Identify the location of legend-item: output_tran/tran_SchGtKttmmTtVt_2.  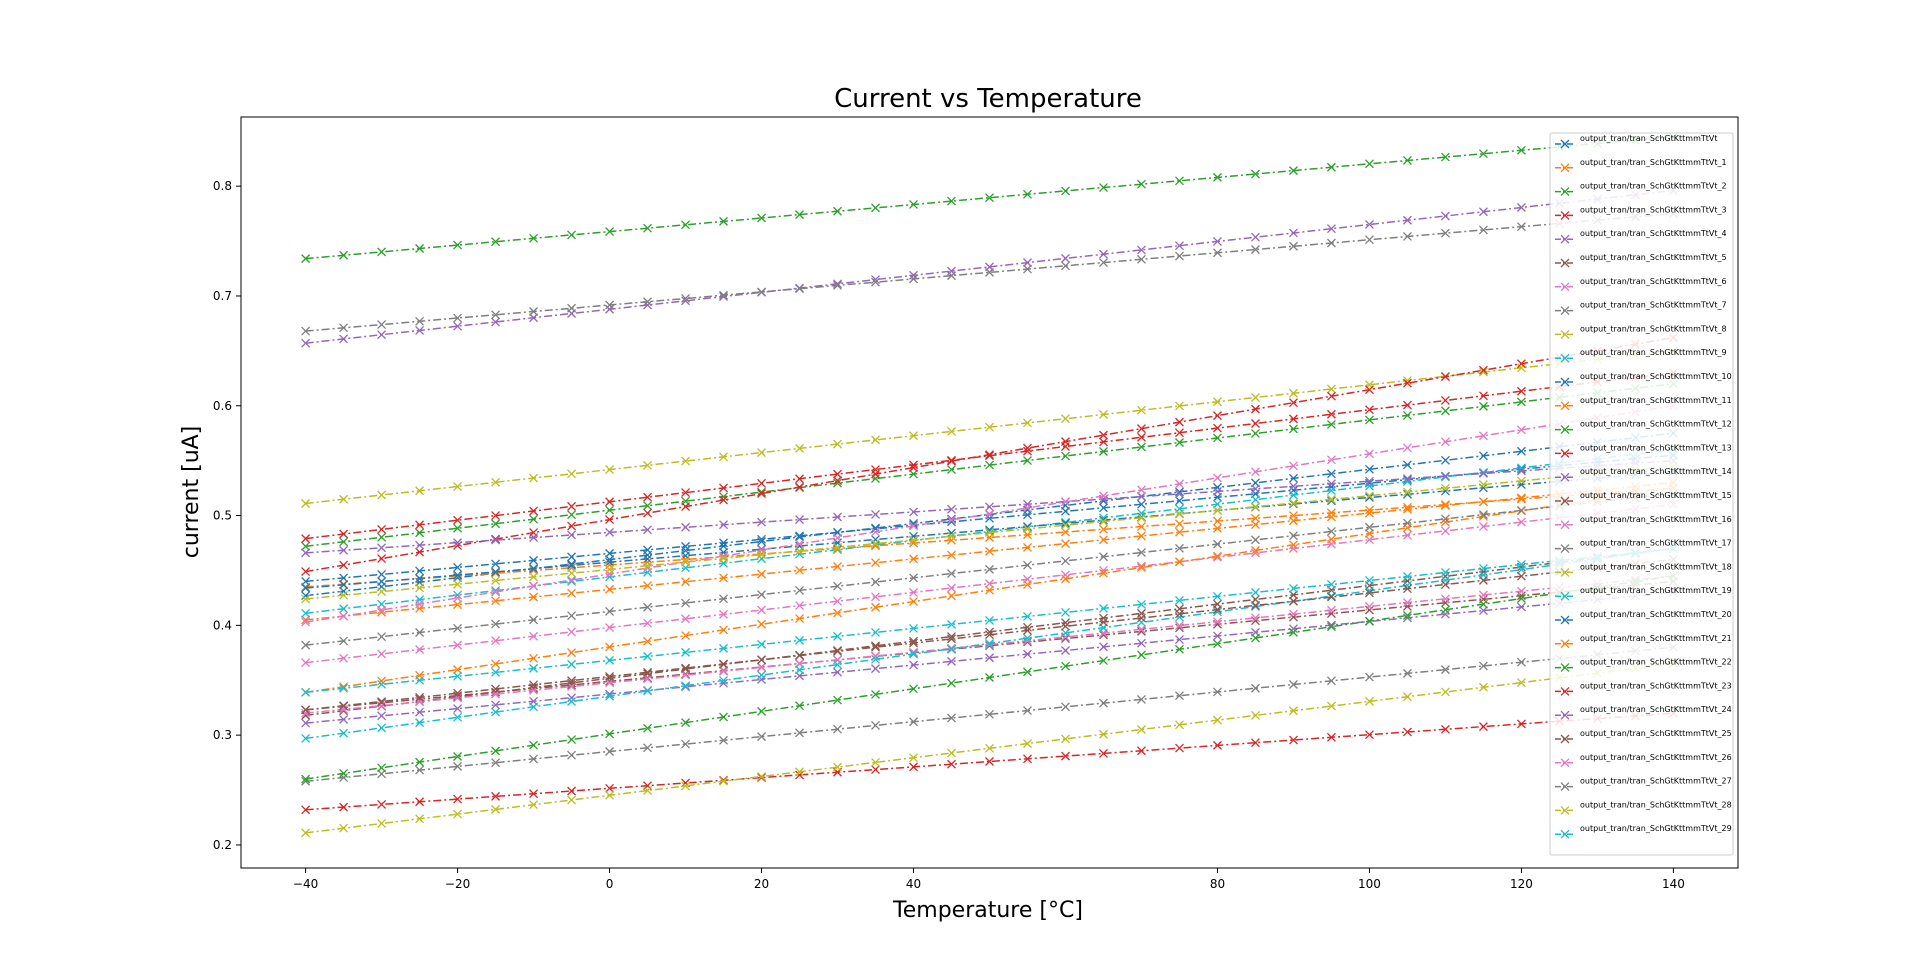
(1641, 189).